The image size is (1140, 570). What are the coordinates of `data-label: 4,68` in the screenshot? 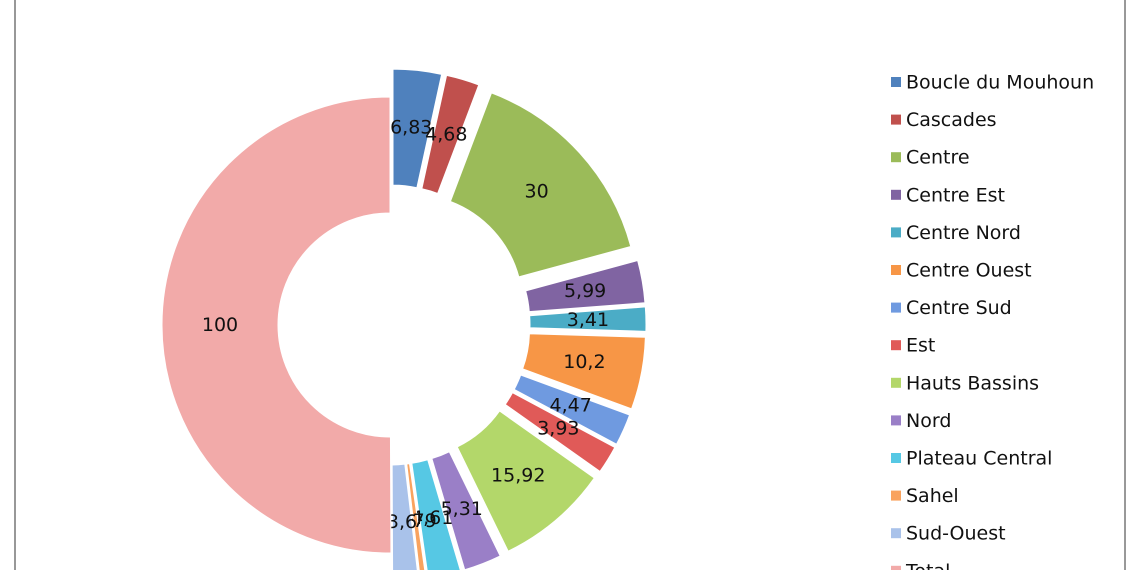 It's located at (446, 135).